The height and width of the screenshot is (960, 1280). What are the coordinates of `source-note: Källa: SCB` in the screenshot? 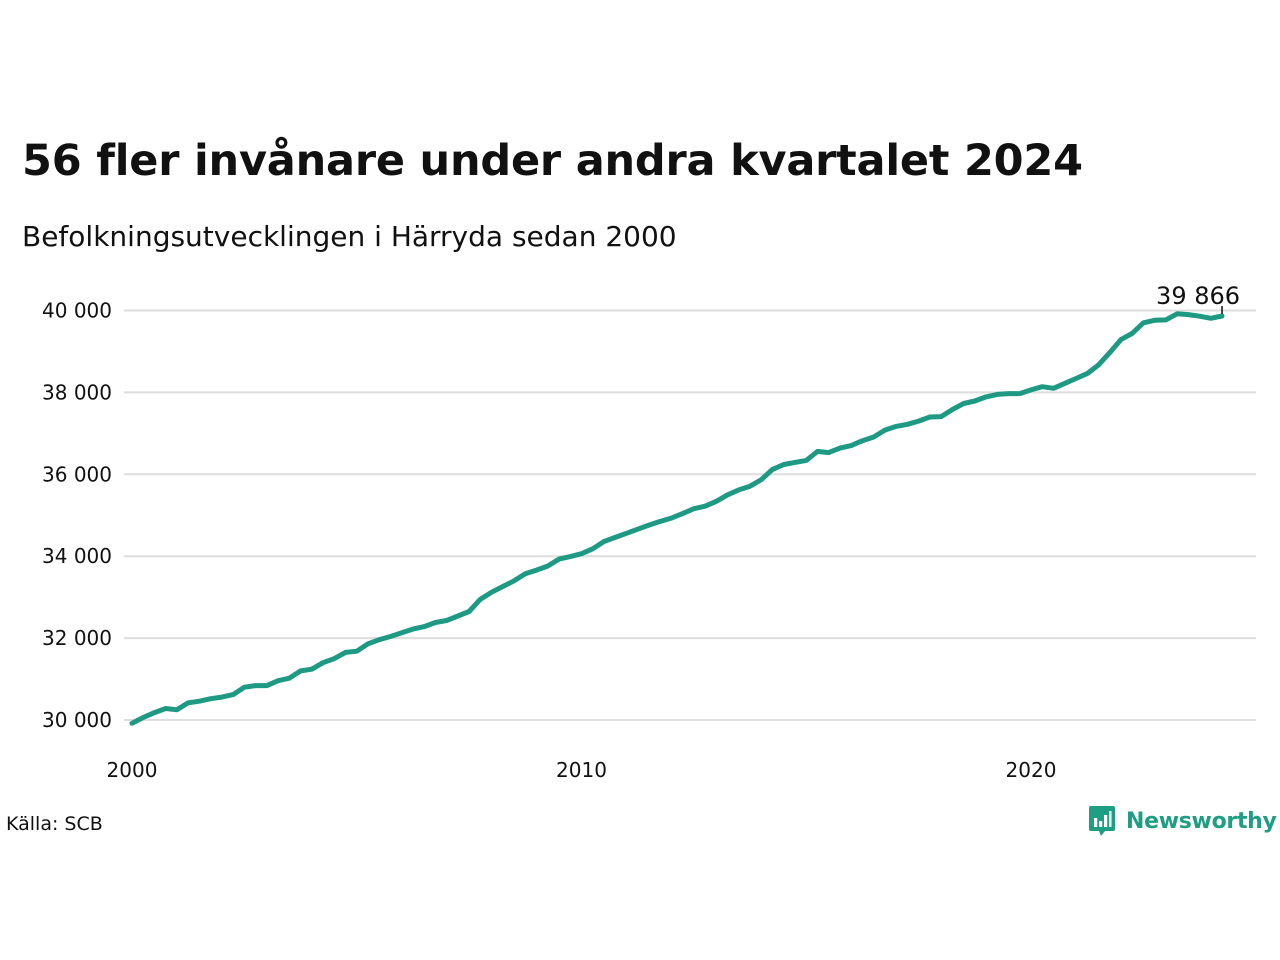 It's located at (54, 824).